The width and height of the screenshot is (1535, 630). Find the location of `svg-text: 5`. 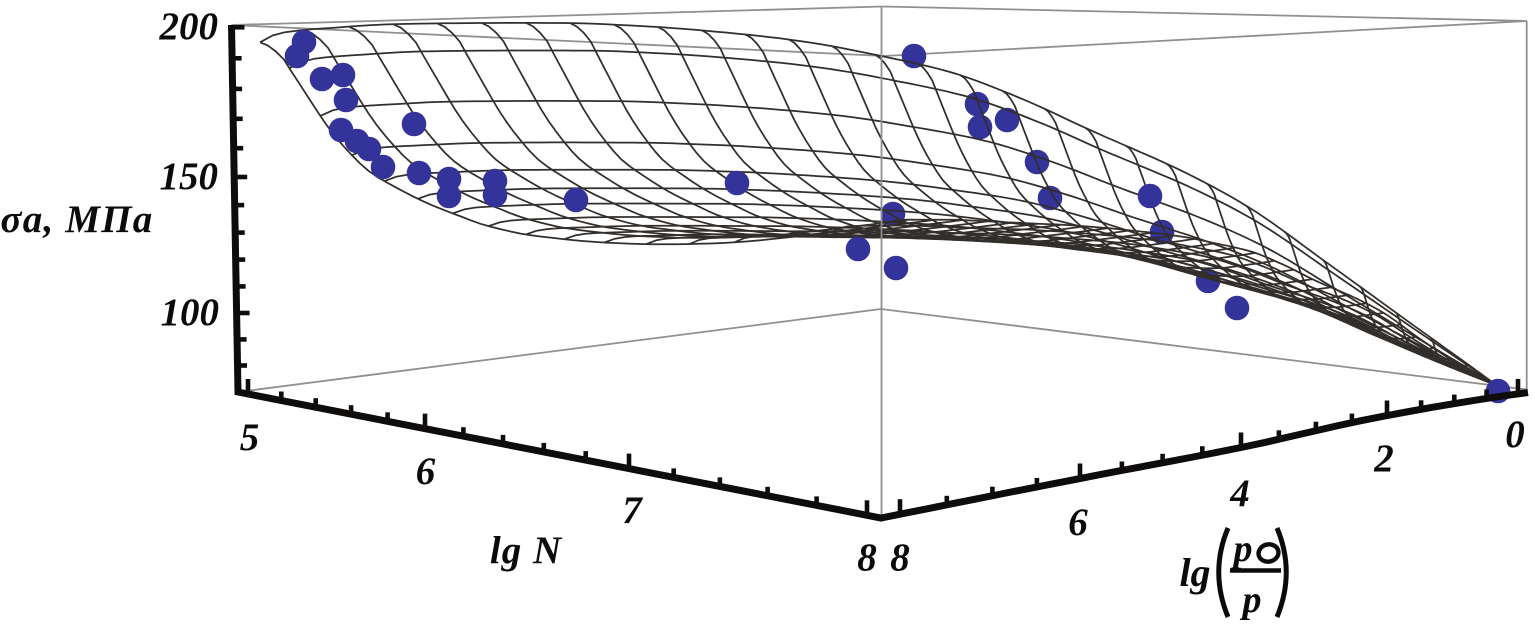

svg-text: 5 is located at coordinates (250, 437).